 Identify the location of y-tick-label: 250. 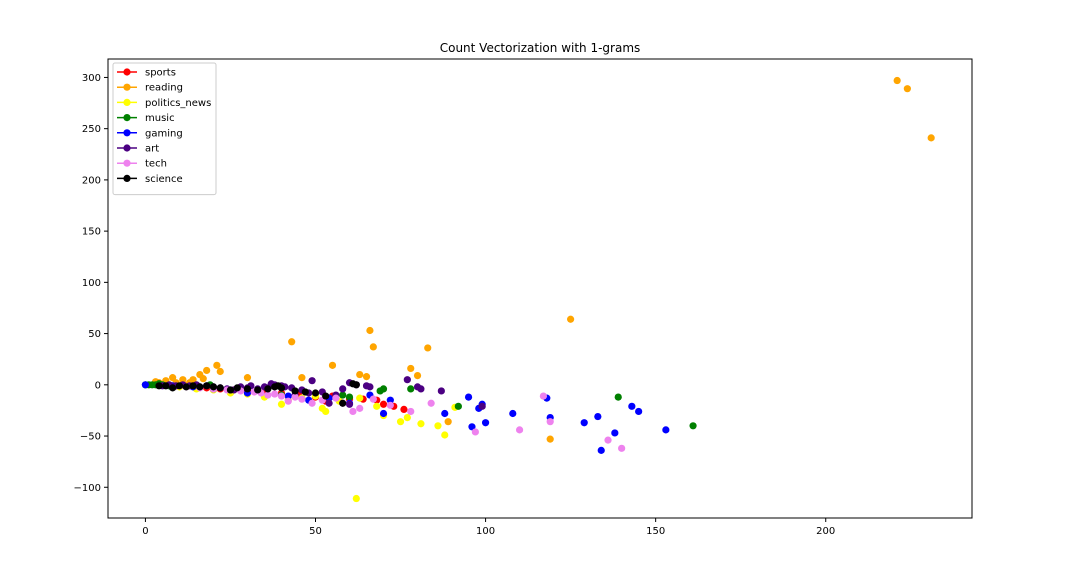
(91, 129).